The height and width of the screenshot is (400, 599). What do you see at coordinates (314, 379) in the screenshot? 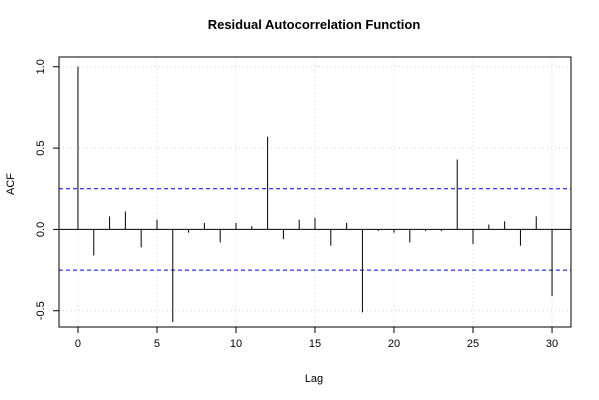
I see `x-axis-label: Lag` at bounding box center [314, 379].